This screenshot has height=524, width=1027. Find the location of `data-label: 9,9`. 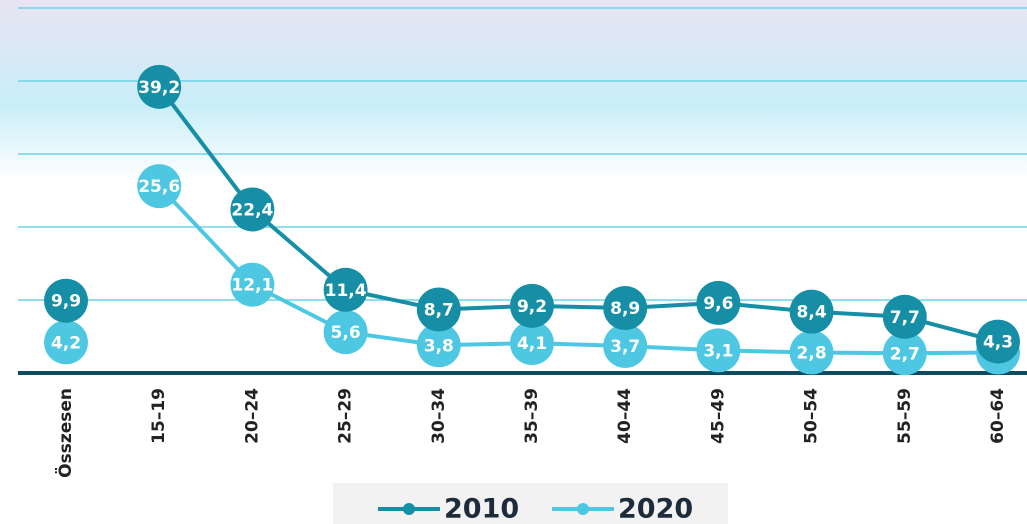

data-label: 9,9 is located at coordinates (66, 302).